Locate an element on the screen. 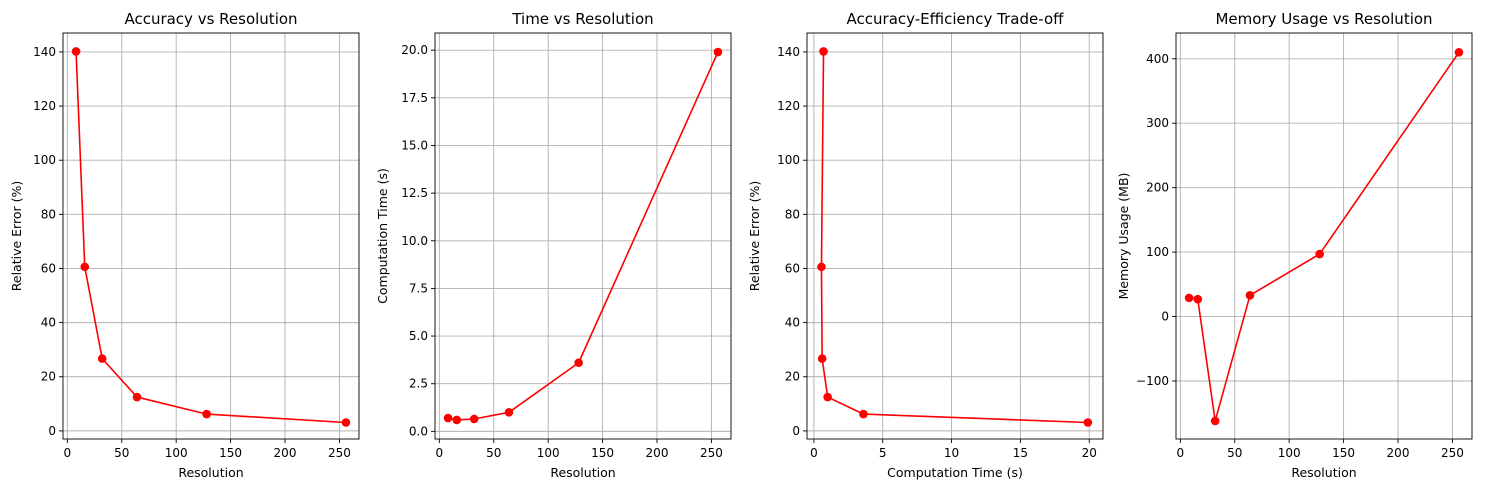 This screenshot has height=490, width=1489. y-axis-label: Computation Time (s) is located at coordinates (382, 236).